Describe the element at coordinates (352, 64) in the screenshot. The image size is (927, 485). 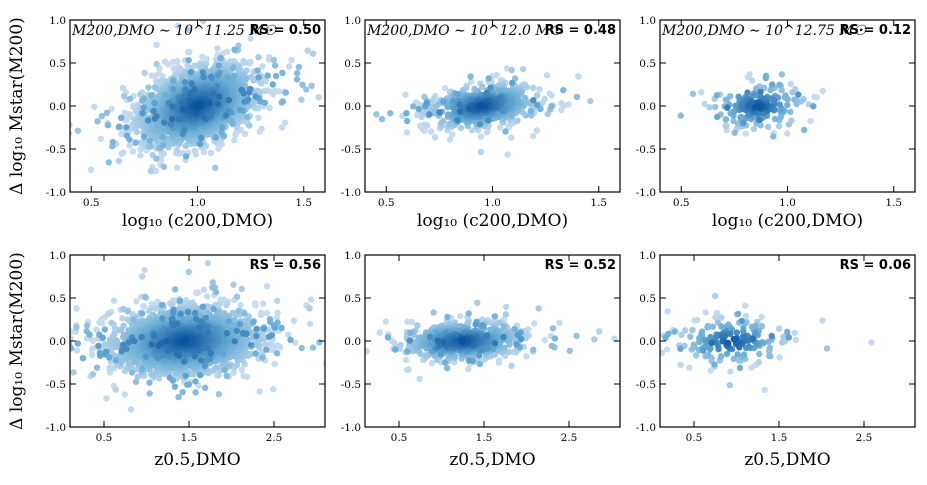
I see `y-tick-label: 0.5` at that location.